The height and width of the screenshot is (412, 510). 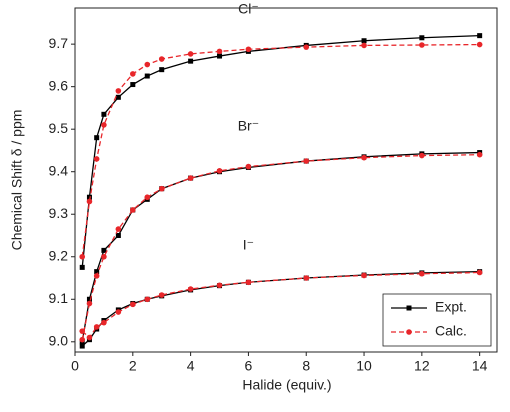 I want to click on legend-label: Expt., so click(x=451, y=307).